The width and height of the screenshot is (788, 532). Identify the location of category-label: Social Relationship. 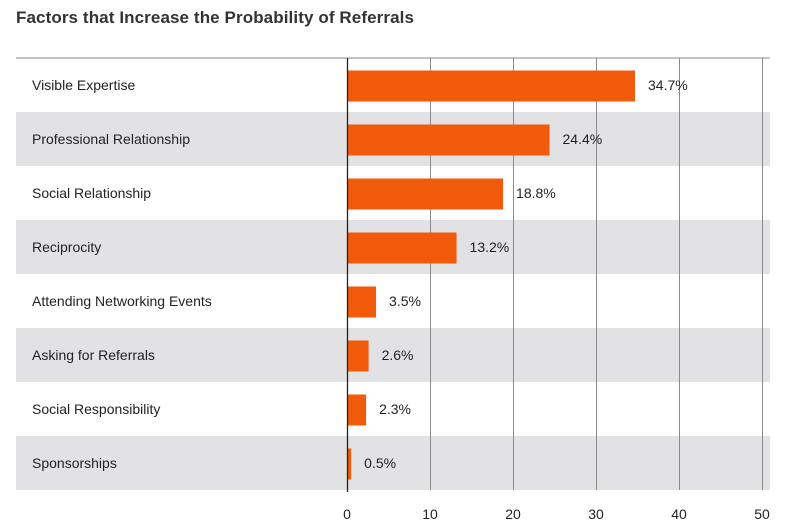
(91, 193).